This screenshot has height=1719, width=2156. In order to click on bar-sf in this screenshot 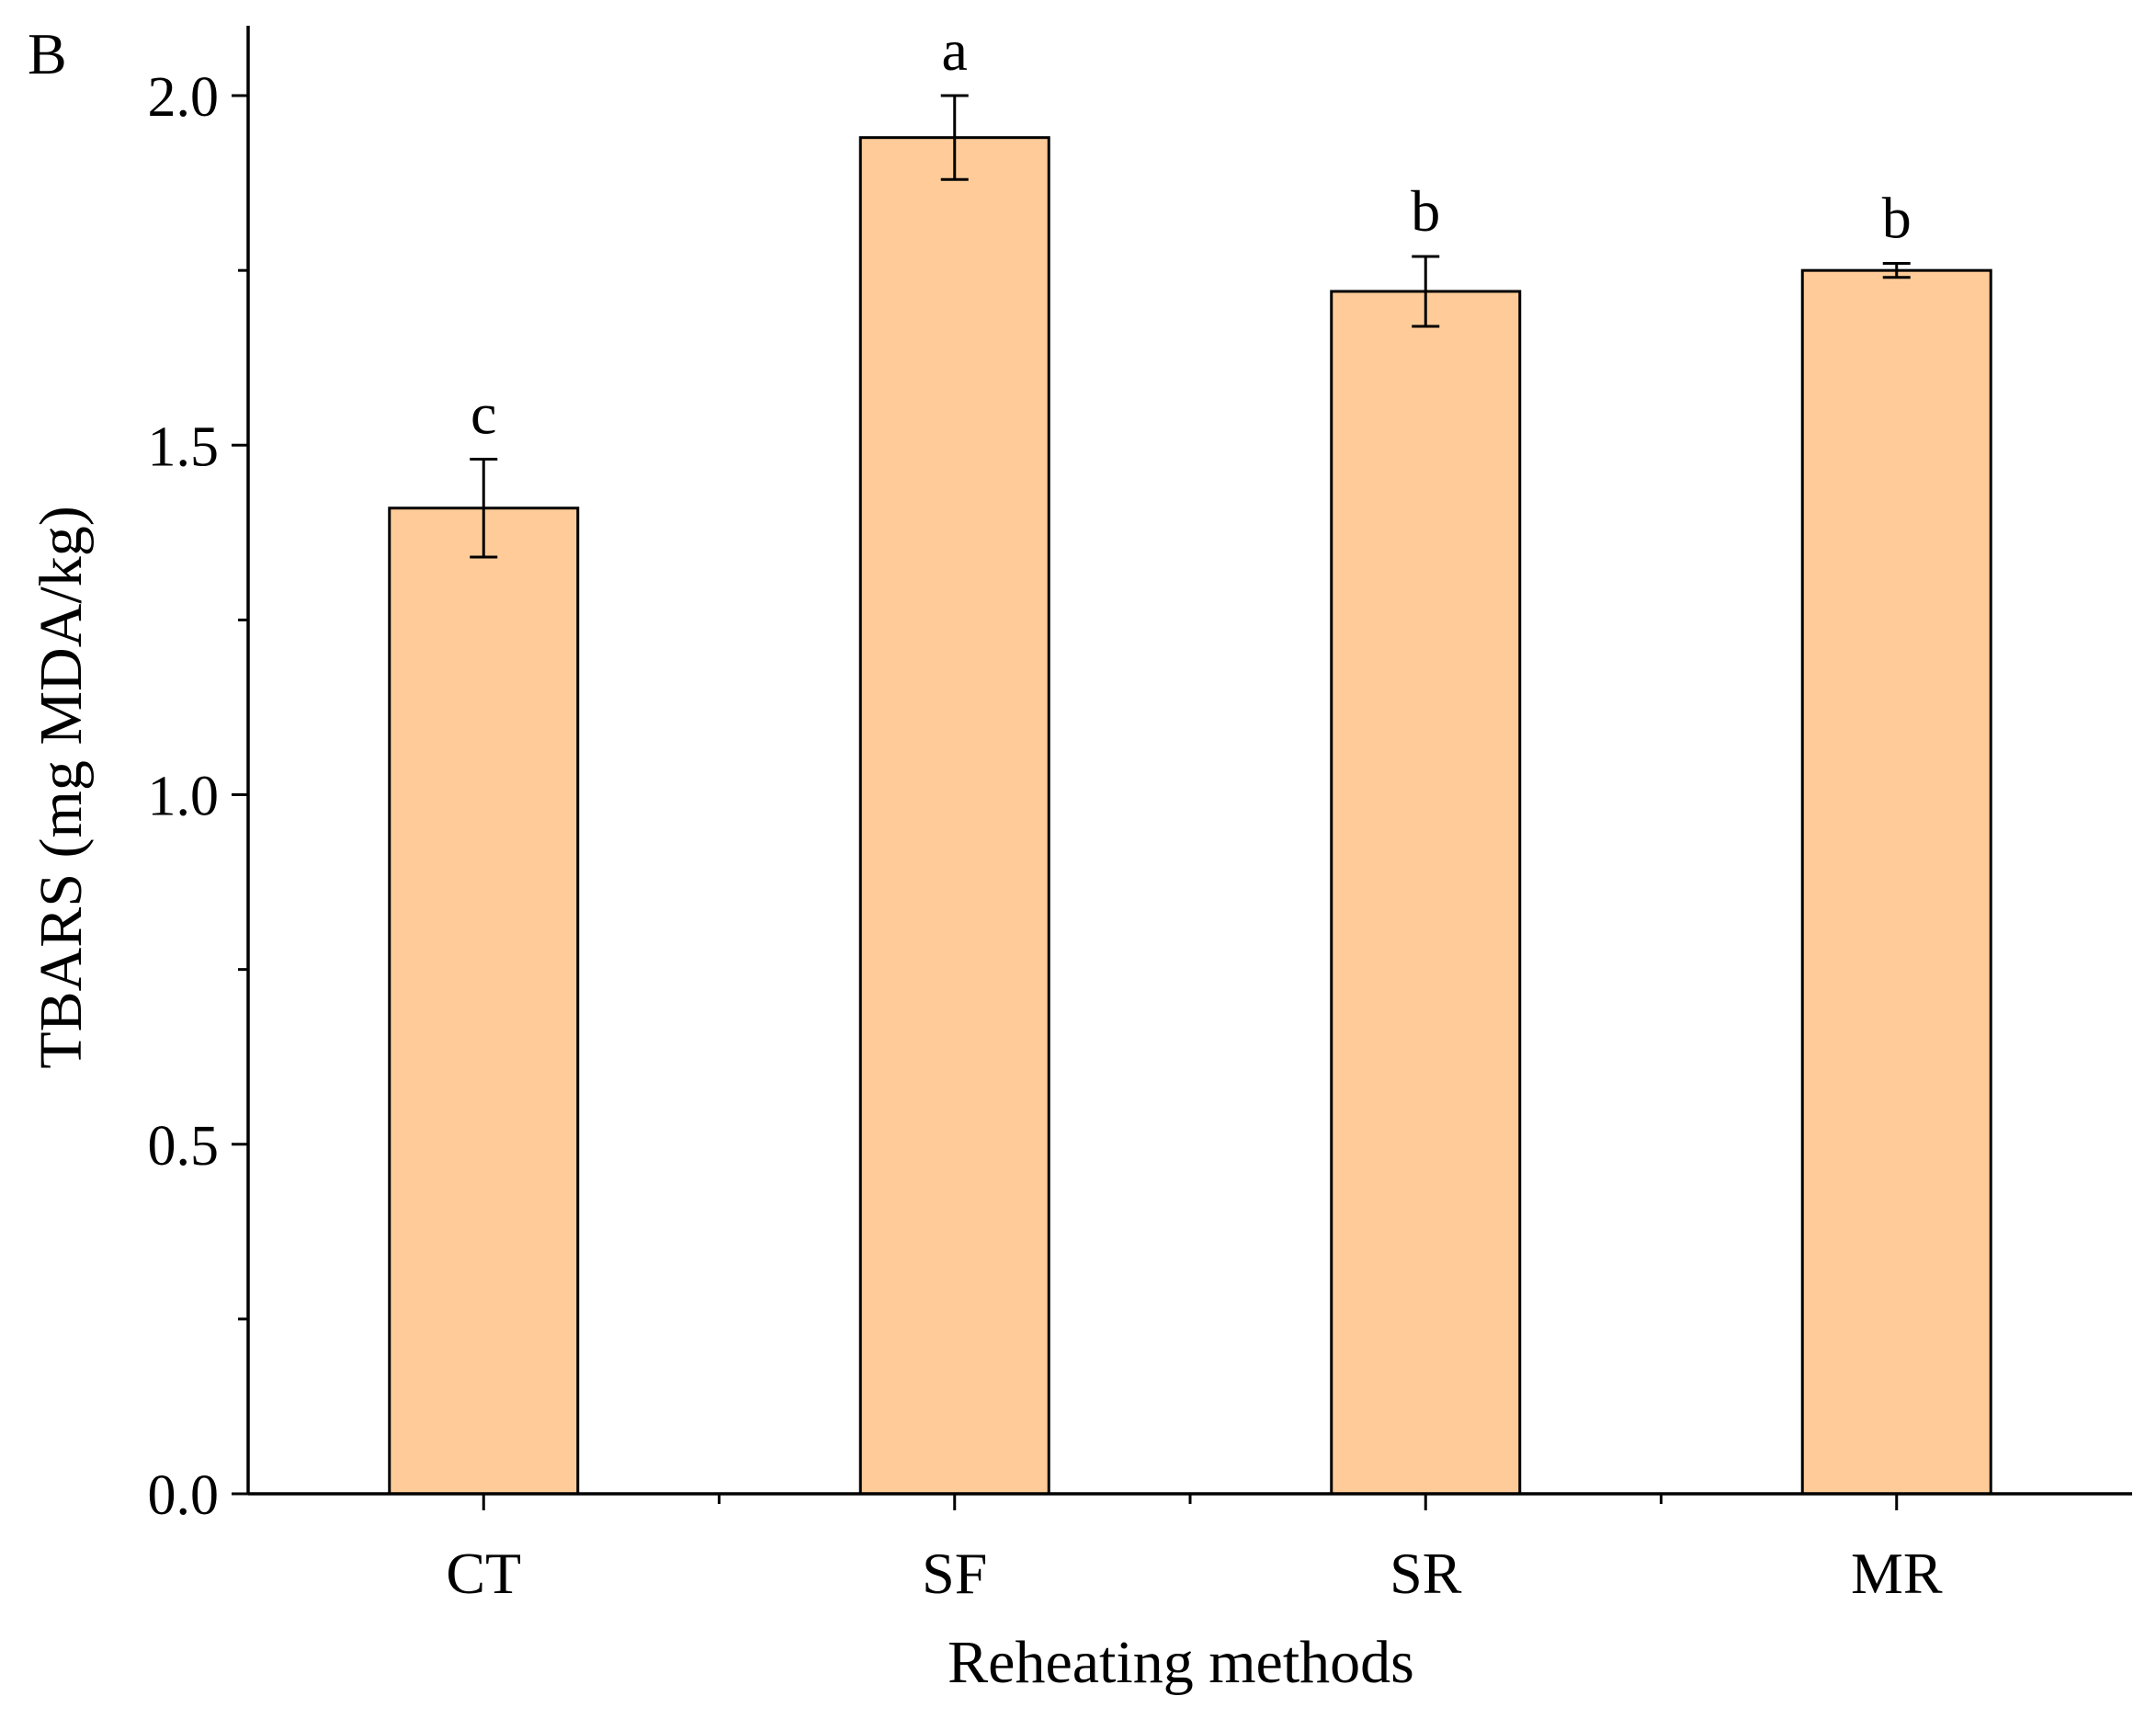, I will do `click(954, 816)`.